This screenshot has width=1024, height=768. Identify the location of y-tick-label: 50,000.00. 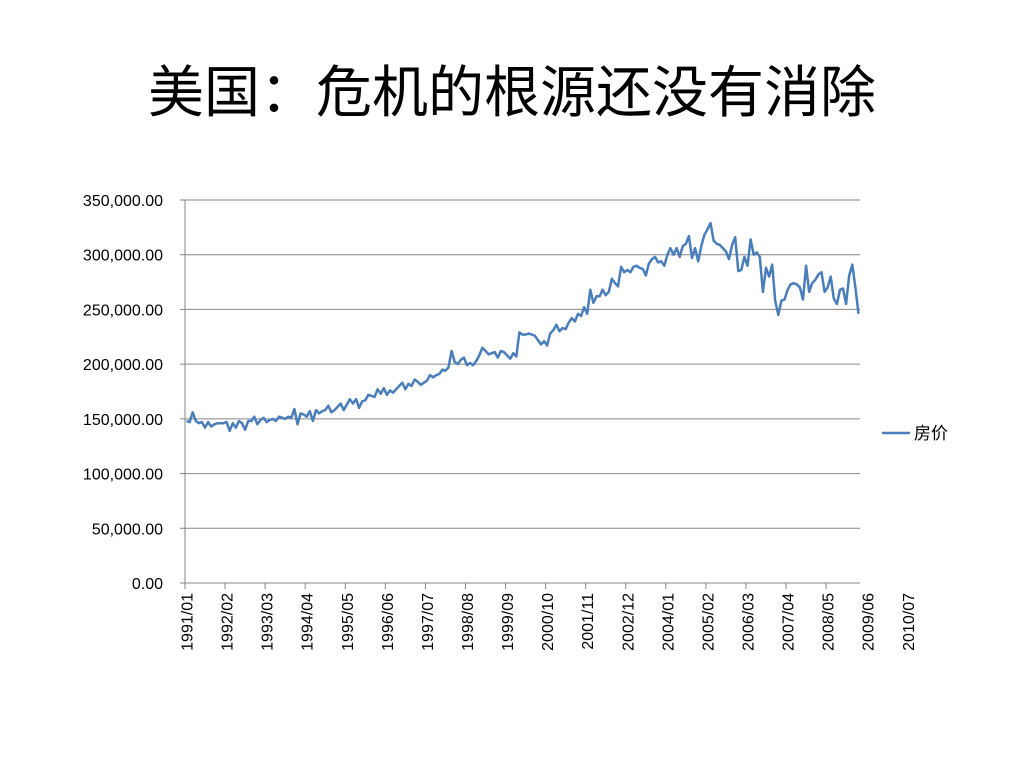
(127, 529).